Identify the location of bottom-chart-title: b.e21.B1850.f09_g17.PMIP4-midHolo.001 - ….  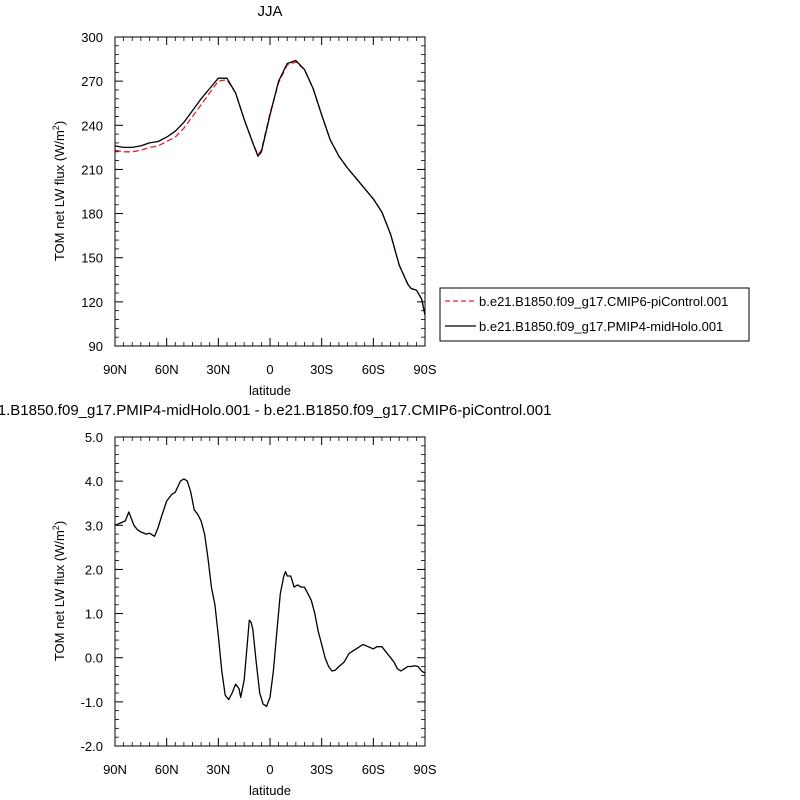
(275, 410).